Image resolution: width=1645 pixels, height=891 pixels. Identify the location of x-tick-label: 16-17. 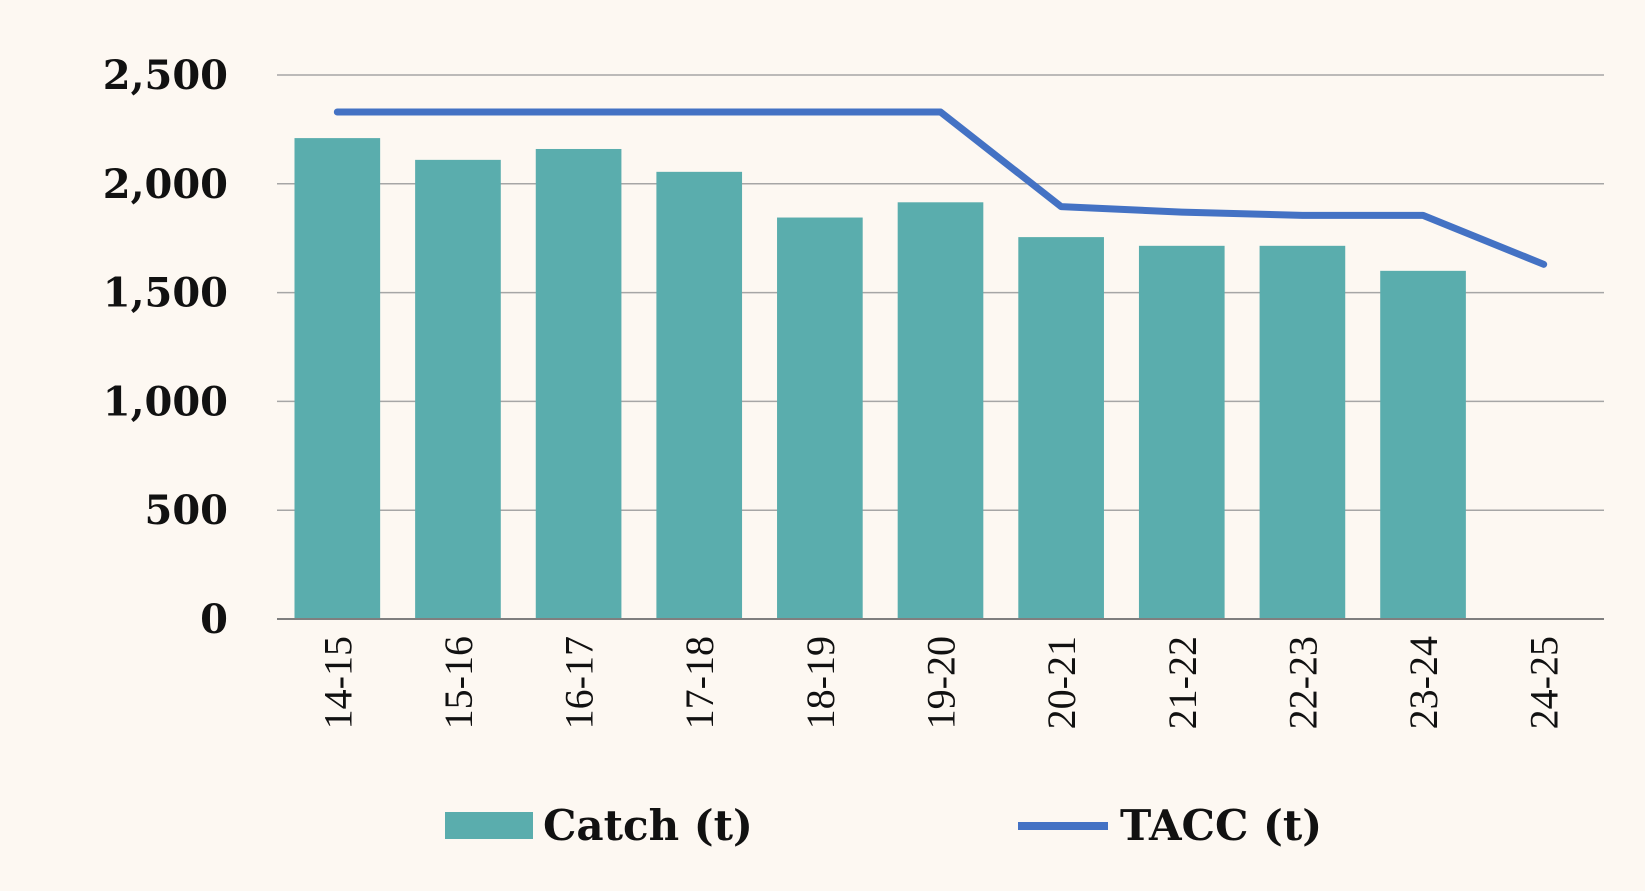
(579, 682).